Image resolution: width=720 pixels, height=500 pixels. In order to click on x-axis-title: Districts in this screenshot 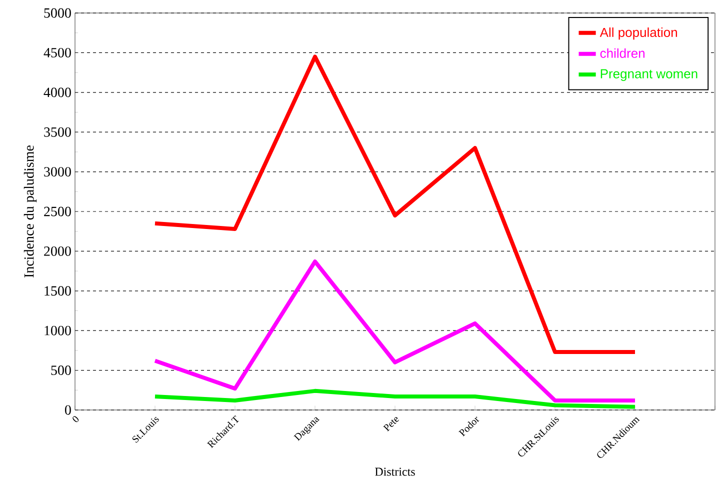, I will do `click(395, 472)`.